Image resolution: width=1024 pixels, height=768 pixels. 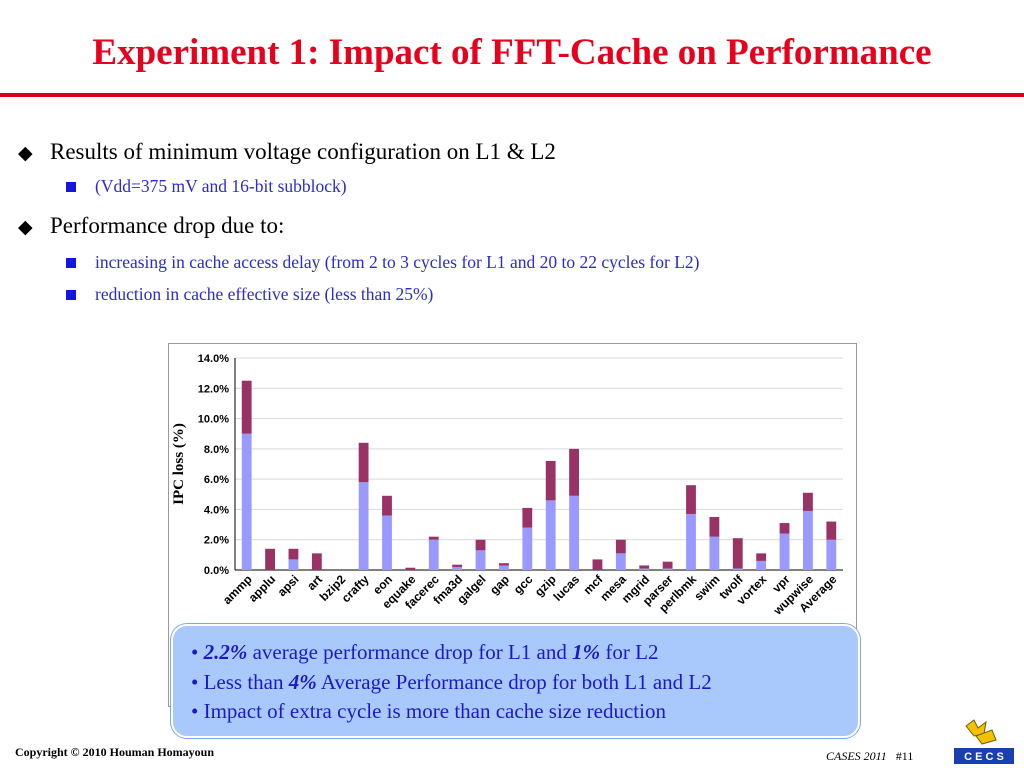 What do you see at coordinates (355, 588) in the screenshot?
I see `x-tick-label: crafty` at bounding box center [355, 588].